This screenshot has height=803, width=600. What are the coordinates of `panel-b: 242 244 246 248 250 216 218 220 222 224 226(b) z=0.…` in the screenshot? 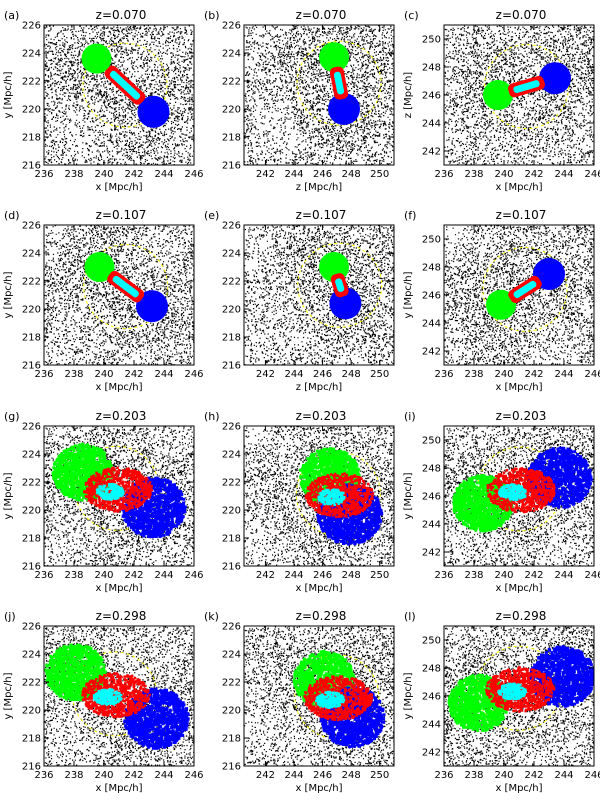 It's located at (299, 100).